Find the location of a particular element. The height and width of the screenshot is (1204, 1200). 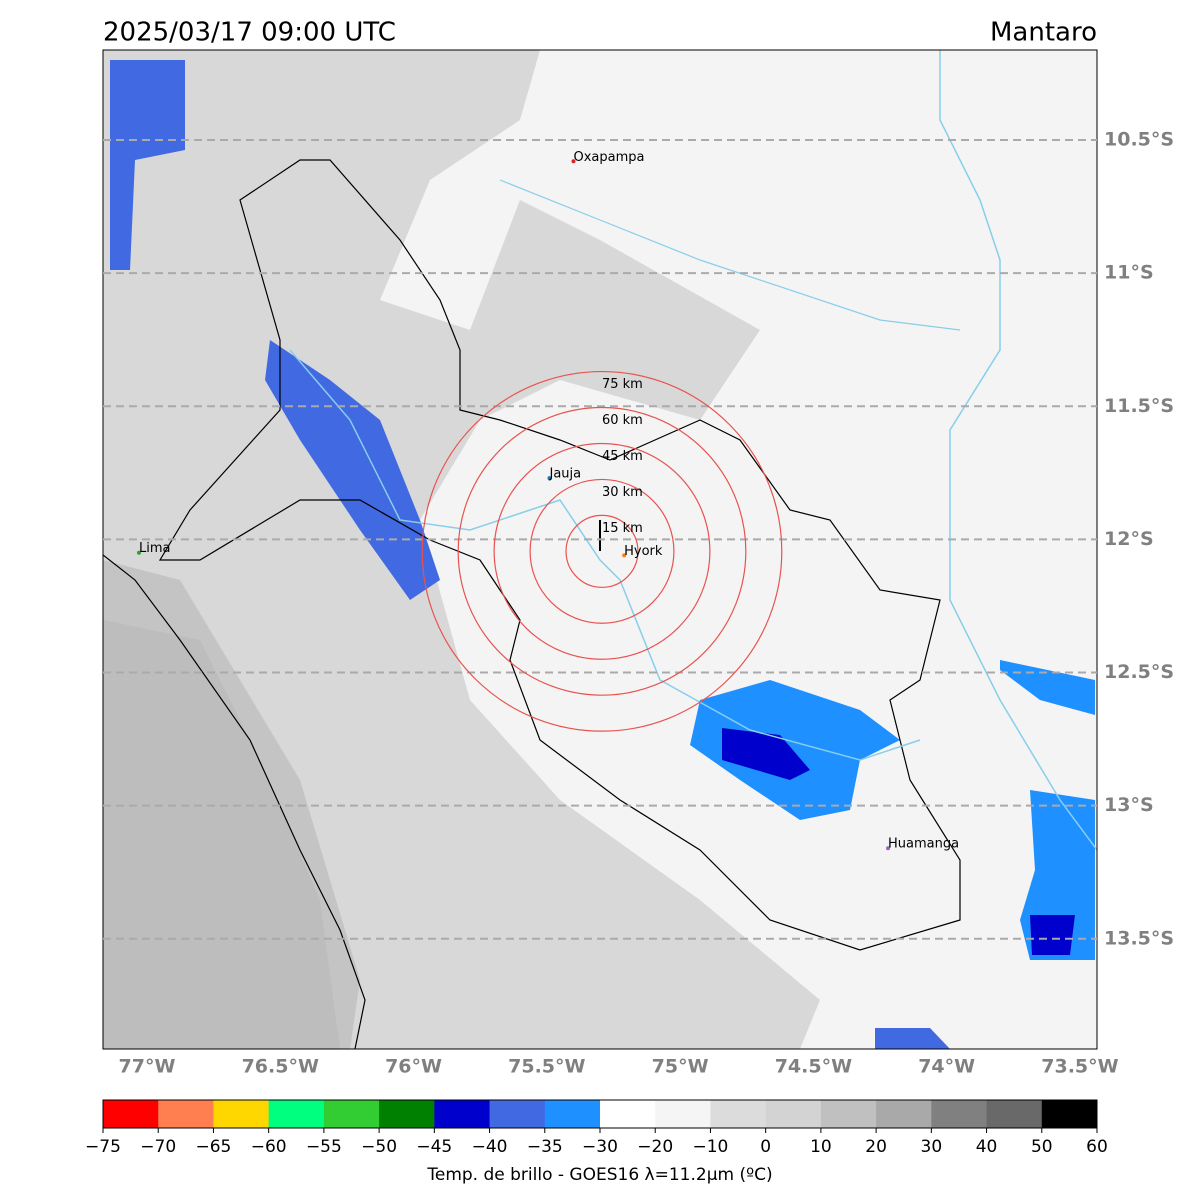

lat-label: 10.5°S is located at coordinates (1139, 139).